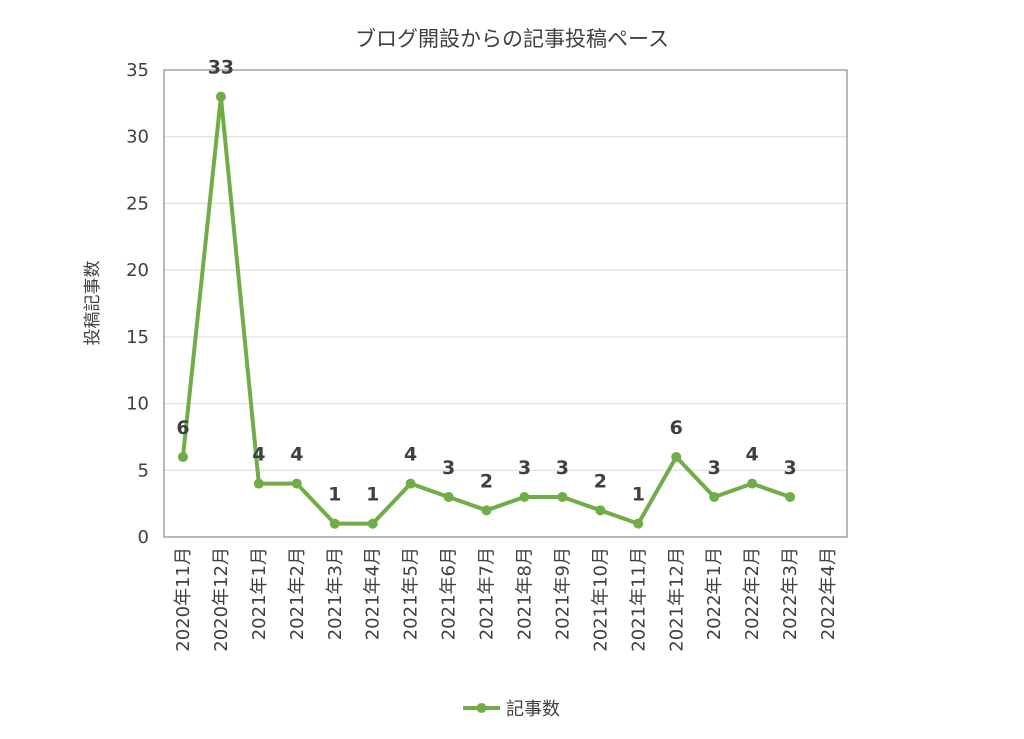 The width and height of the screenshot is (1024, 739). What do you see at coordinates (137, 304) in the screenshot?
I see `y-tick-labels: 0 5 10 15 20 25 30 35` at bounding box center [137, 304].